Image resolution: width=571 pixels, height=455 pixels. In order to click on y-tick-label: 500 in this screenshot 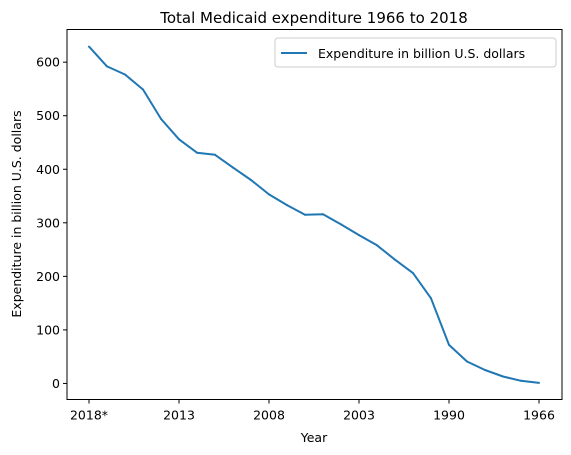, I will do `click(48, 115)`.